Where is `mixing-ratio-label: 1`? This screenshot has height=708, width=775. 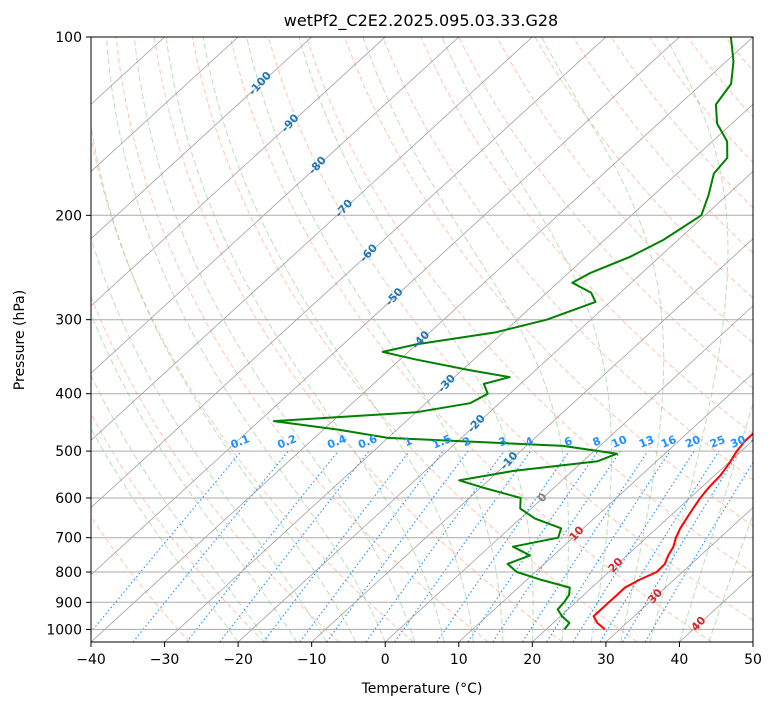 mixing-ratio-label: 1 is located at coordinates (408, 441).